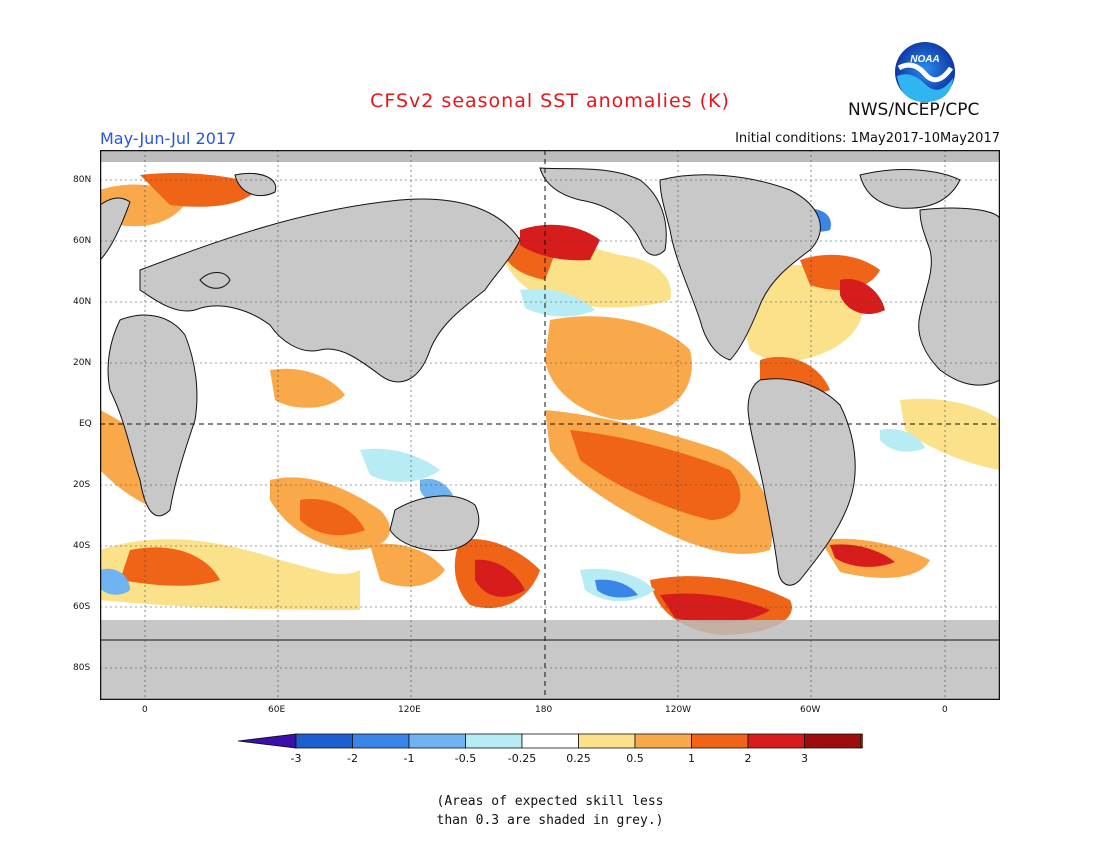  What do you see at coordinates (925, 72) in the screenshot?
I see `noaa-logo: NOAA` at bounding box center [925, 72].